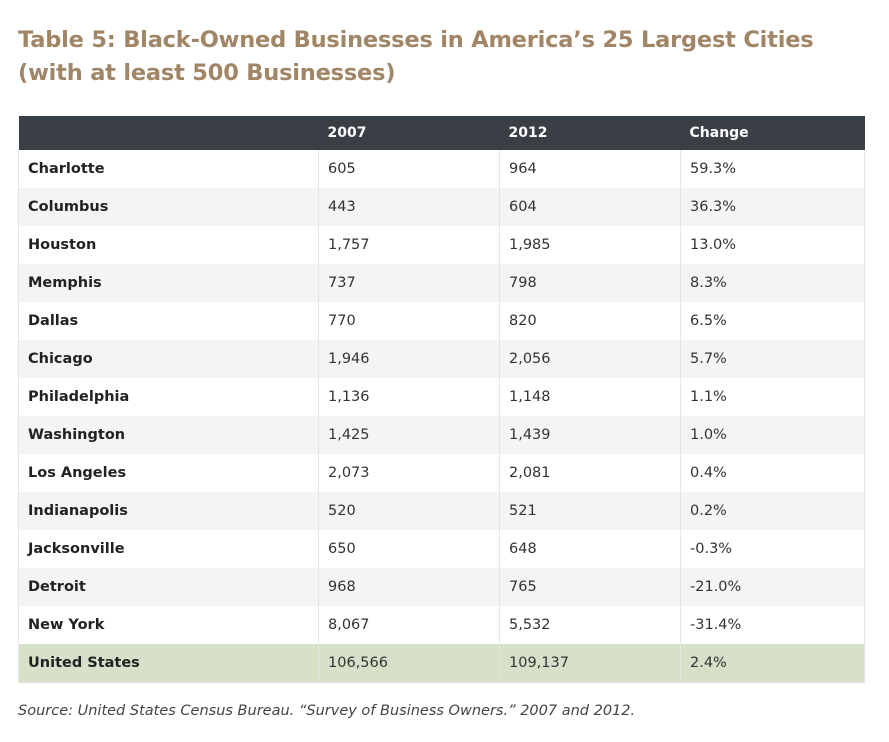  What do you see at coordinates (590, 321) in the screenshot?
I see `value-2012-cell: 820` at bounding box center [590, 321].